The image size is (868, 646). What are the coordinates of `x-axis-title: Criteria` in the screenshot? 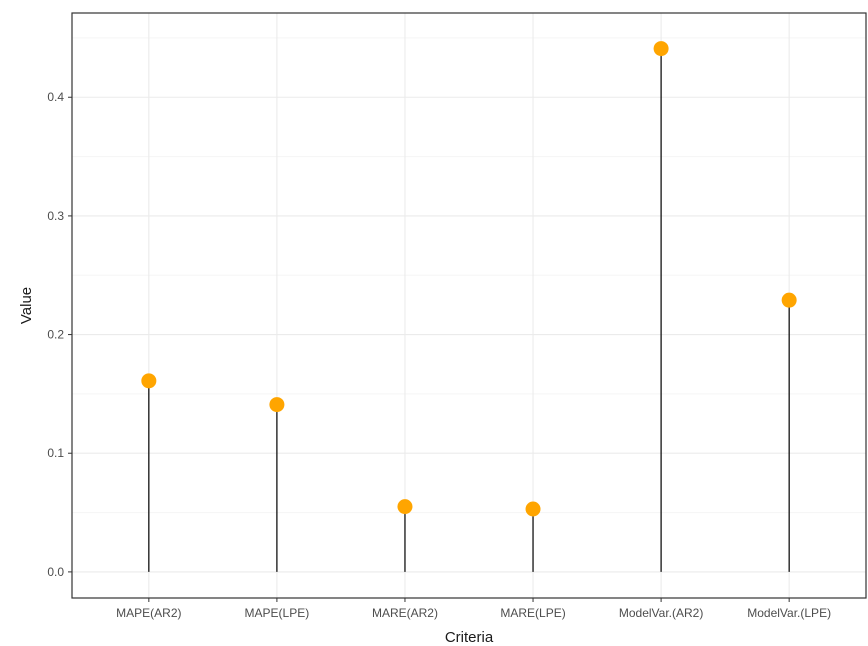 It's located at (469, 637).